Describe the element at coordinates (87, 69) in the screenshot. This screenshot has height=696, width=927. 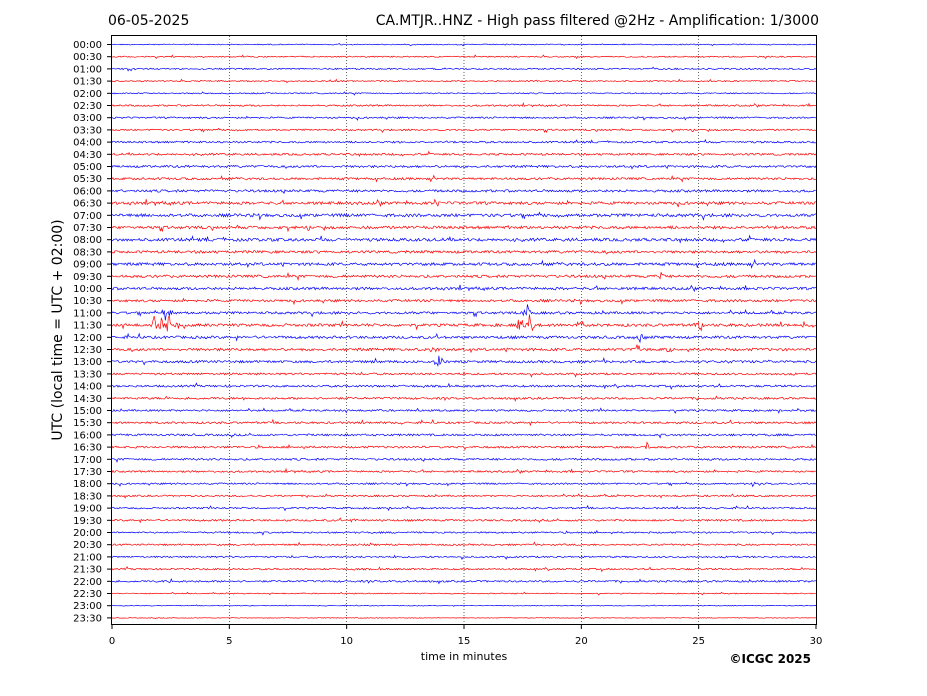
I see `y-tick-label: 01:00` at that location.